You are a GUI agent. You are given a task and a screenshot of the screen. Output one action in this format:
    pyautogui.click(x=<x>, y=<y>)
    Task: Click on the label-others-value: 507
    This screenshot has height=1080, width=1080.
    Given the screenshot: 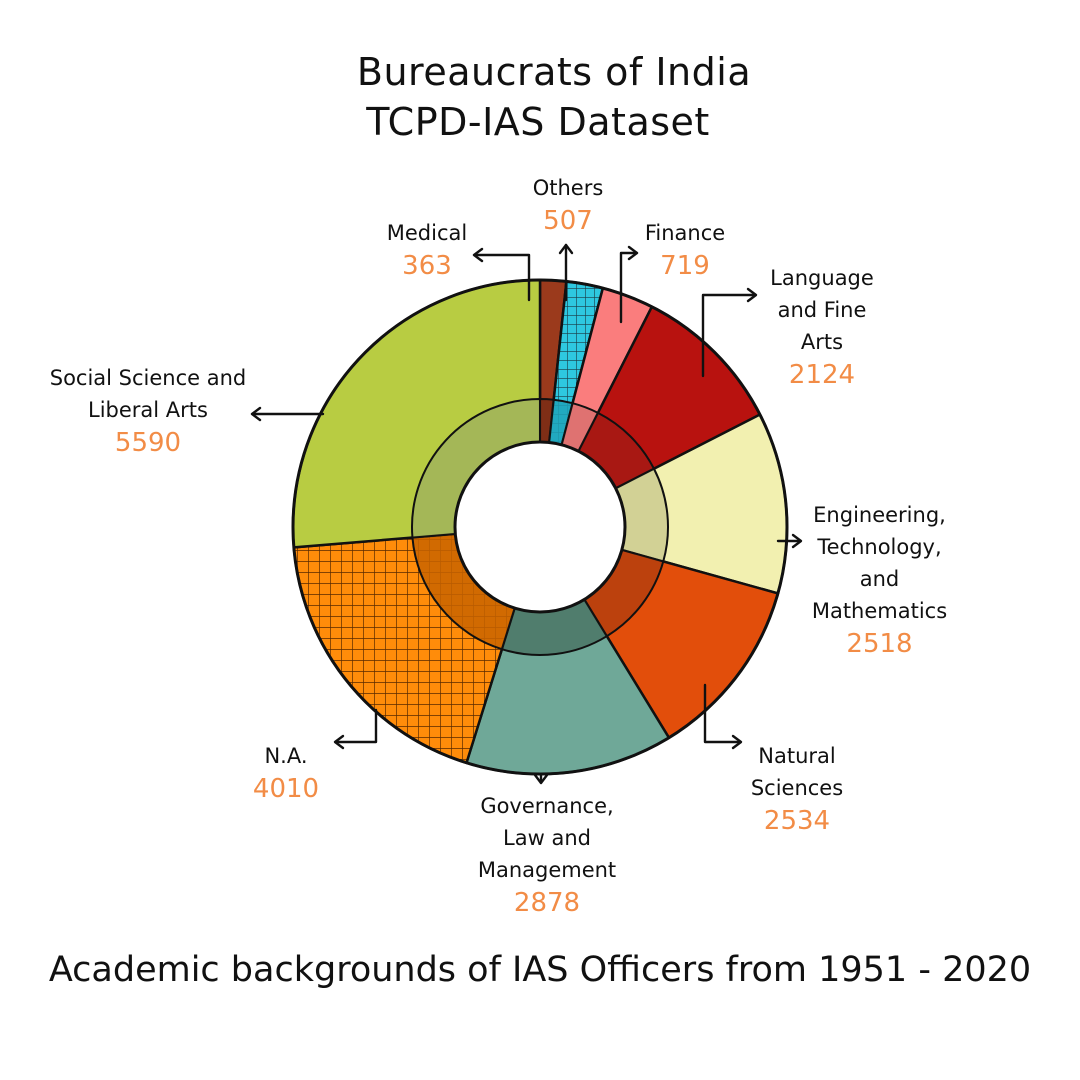 What is the action you would take?
    pyautogui.click(x=568, y=221)
    